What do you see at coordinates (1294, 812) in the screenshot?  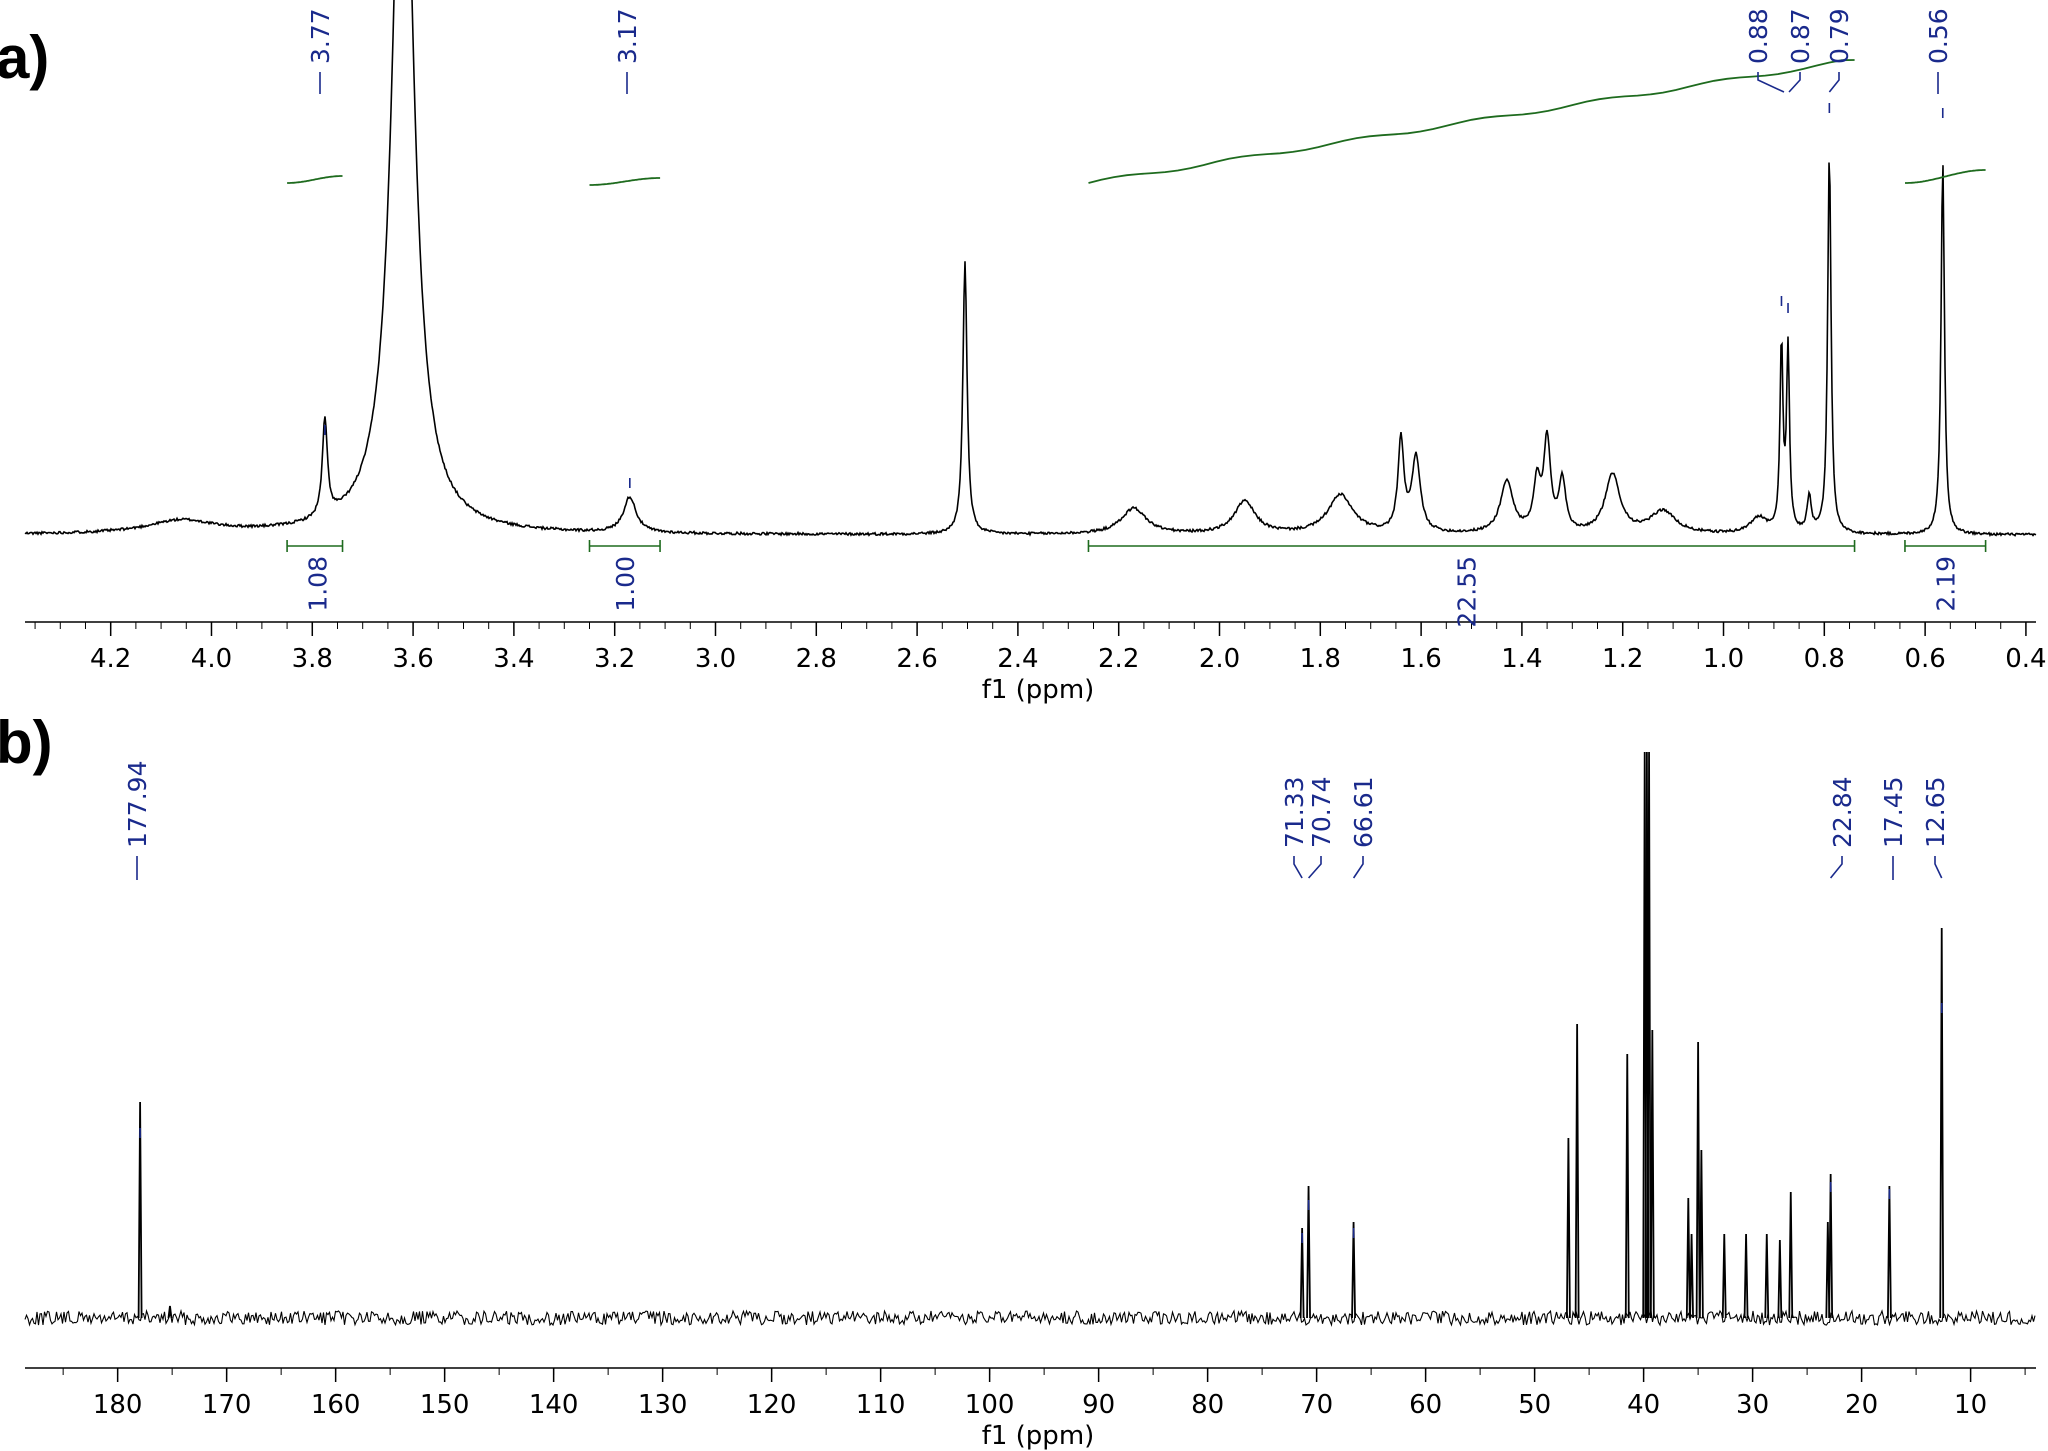 I see `peak-label: 71.33` at bounding box center [1294, 812].